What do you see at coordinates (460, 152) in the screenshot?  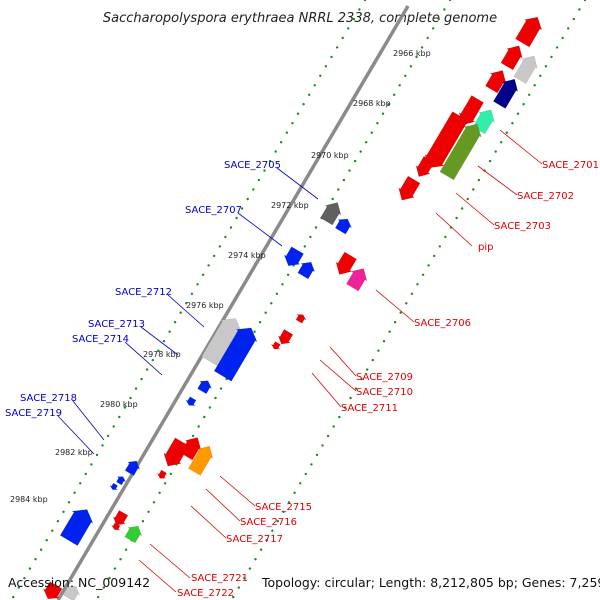 I see `gene-olive` at bounding box center [460, 152].